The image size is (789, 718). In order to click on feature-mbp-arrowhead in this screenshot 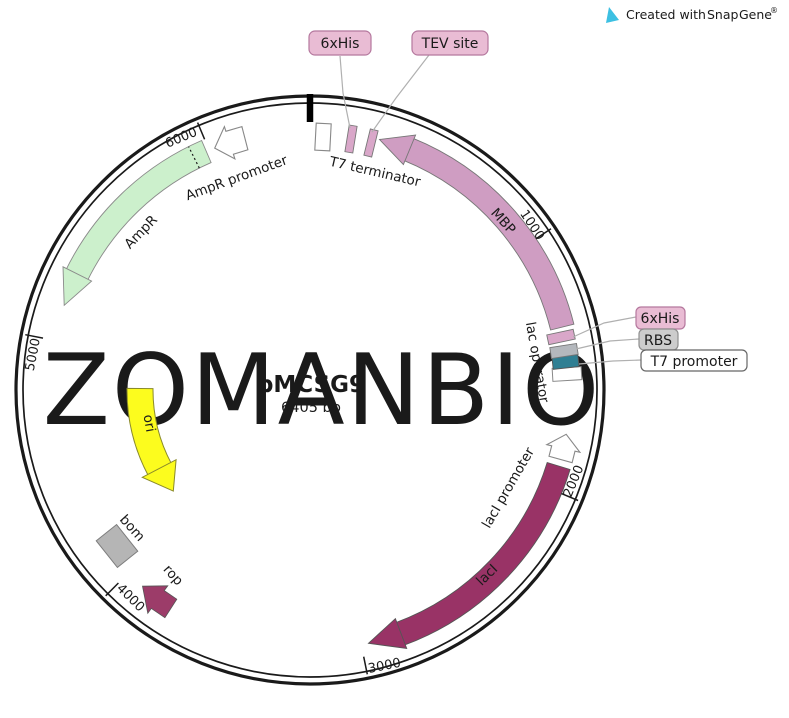, I will do `click(397, 150)`.